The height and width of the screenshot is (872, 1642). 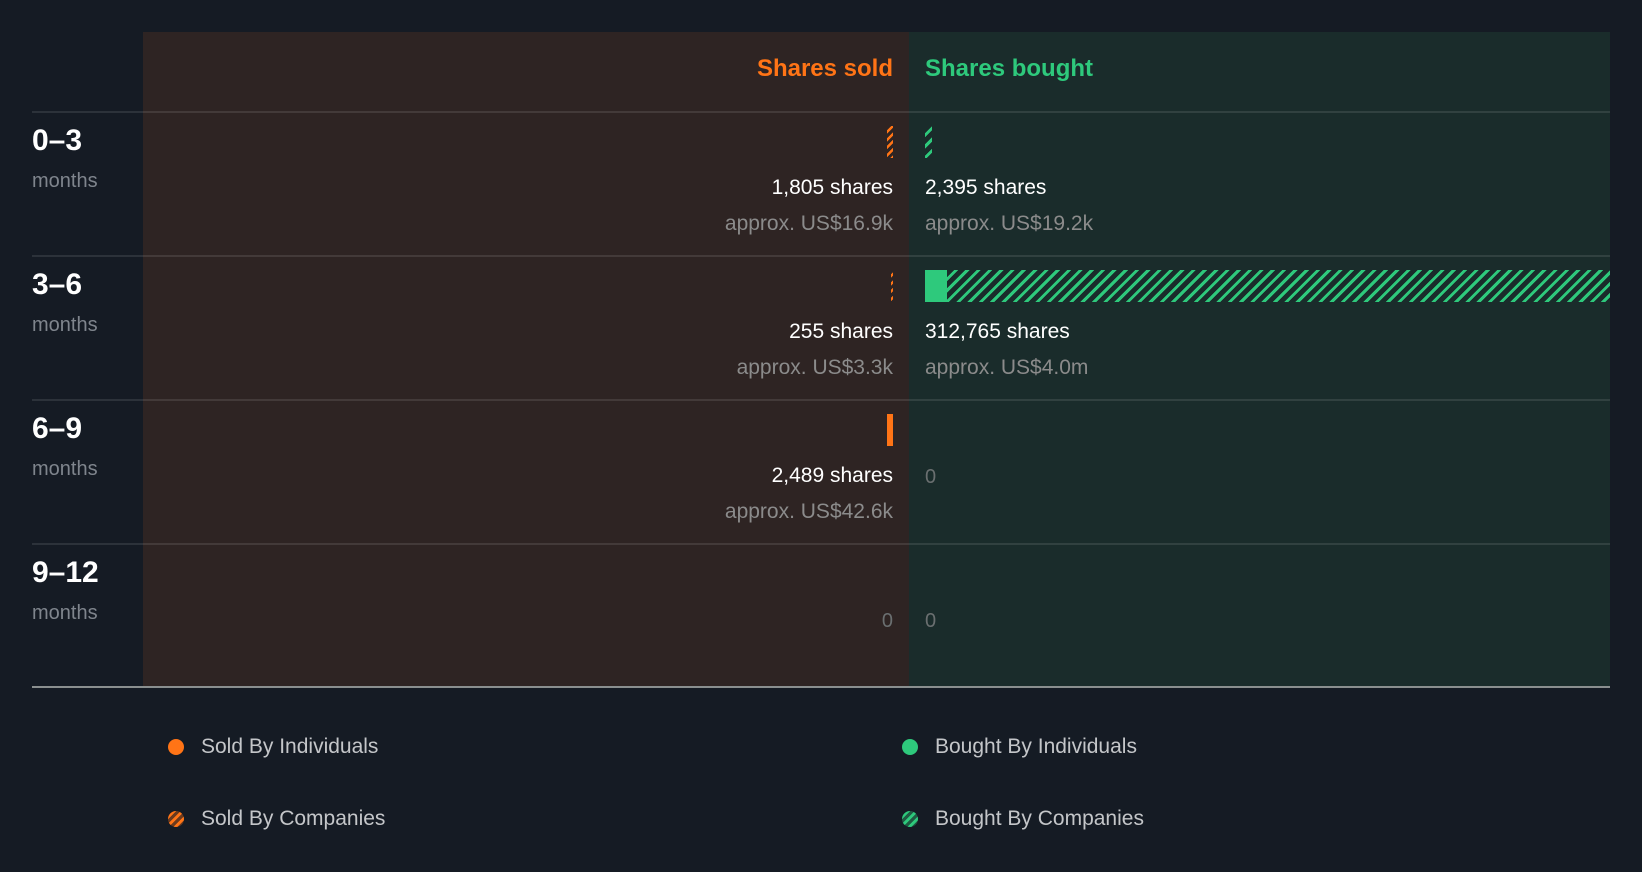 I want to click on sold-cell: 2,489 shares approx. US$42.6k, so click(x=523, y=472).